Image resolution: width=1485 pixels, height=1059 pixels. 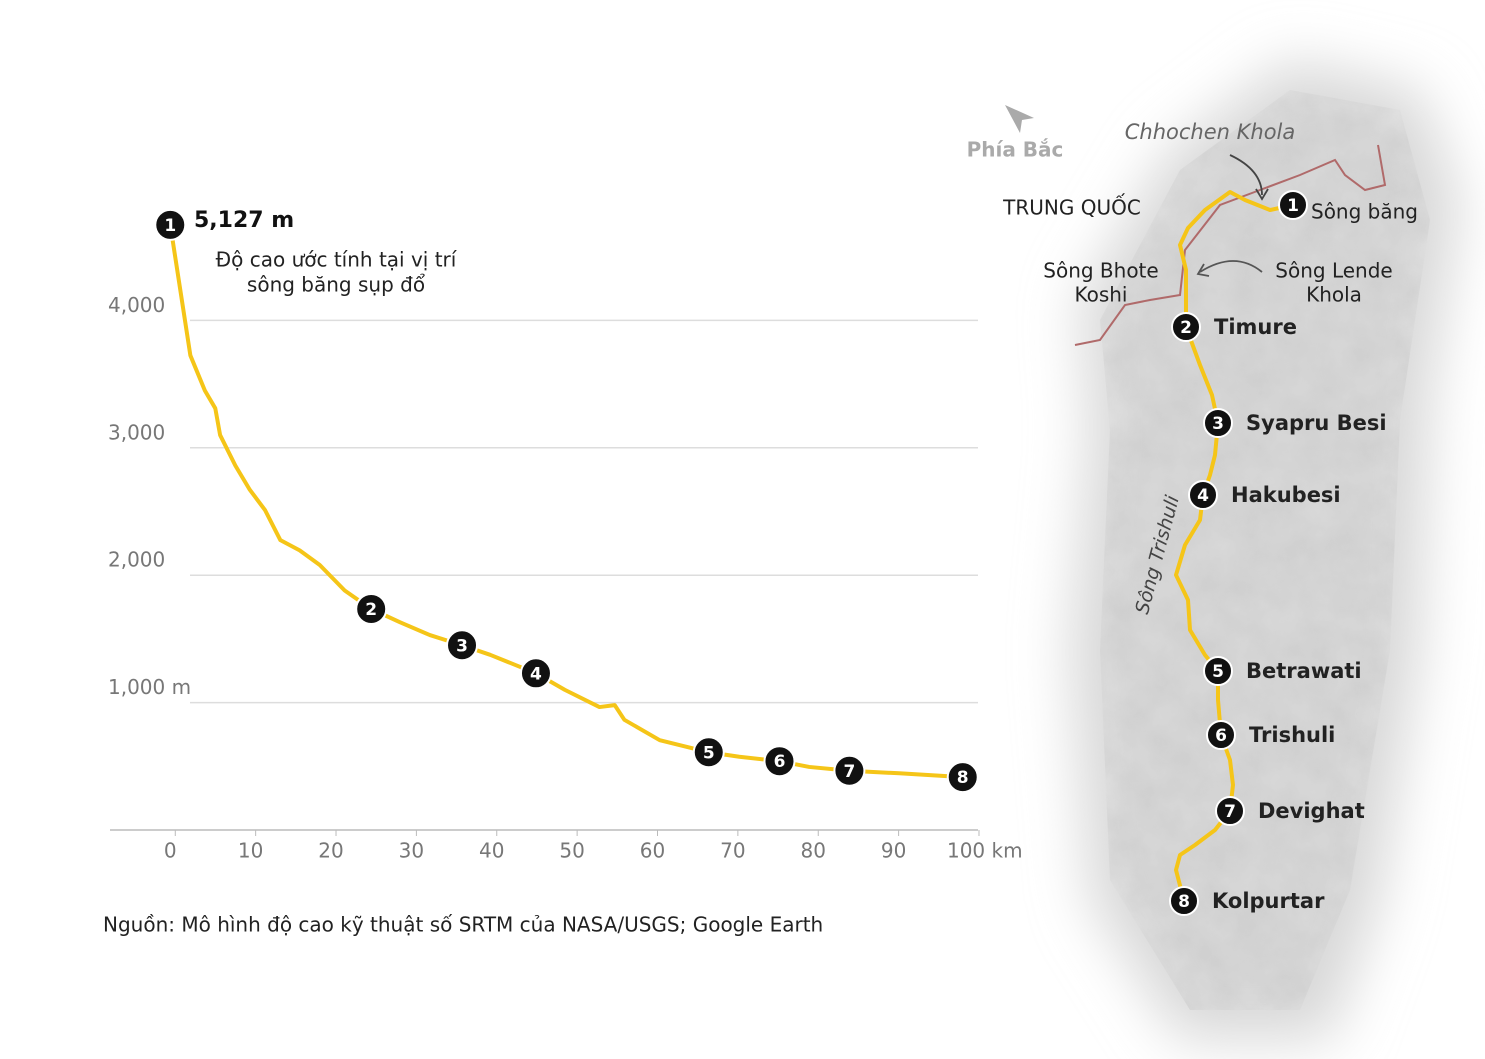 I want to click on marker-label: 2, so click(x=371, y=610).